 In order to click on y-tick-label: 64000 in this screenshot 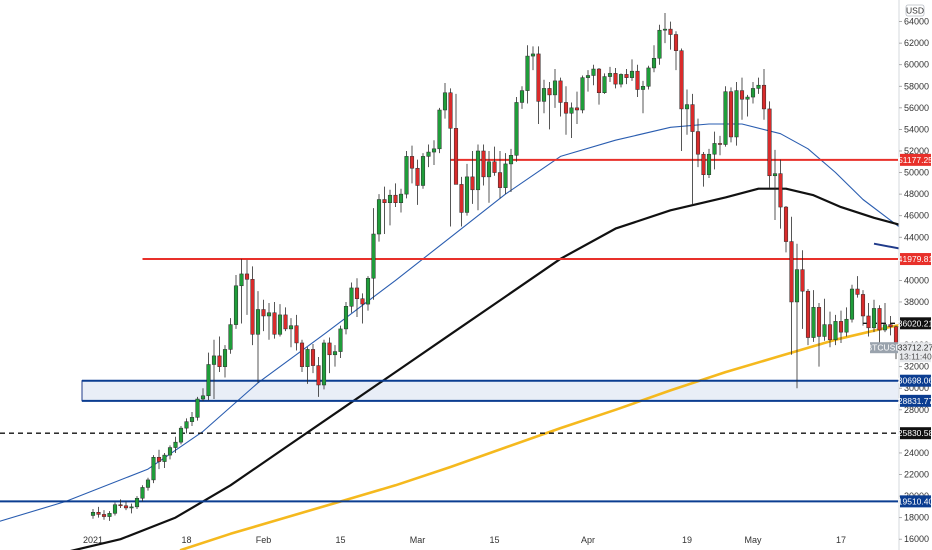, I will do `click(916, 22)`.